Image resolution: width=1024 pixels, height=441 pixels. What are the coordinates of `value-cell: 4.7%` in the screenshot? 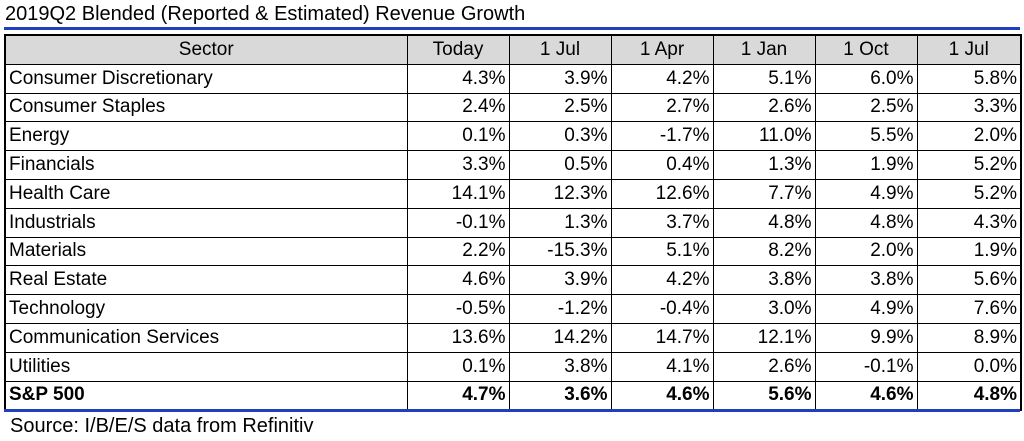 It's located at (458, 396).